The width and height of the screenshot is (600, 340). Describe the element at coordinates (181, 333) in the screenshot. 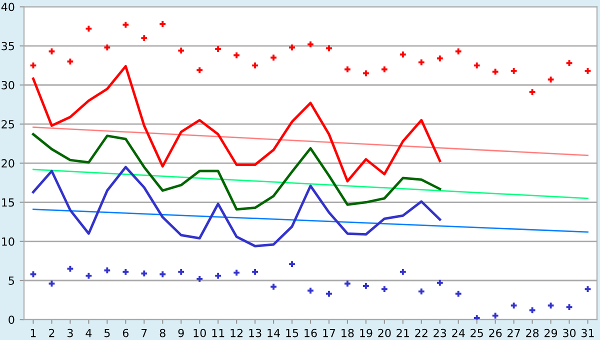

I see `x-tick-label: 9` at that location.